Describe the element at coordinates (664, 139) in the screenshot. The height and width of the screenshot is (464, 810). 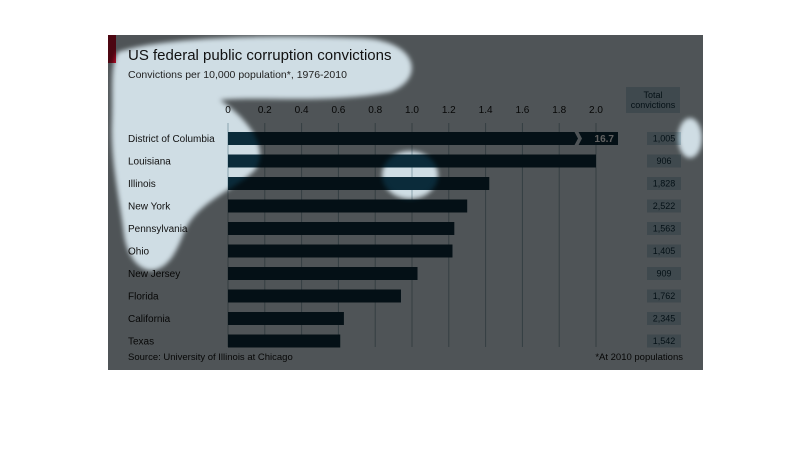
I see `total-value: 1,005` at that location.